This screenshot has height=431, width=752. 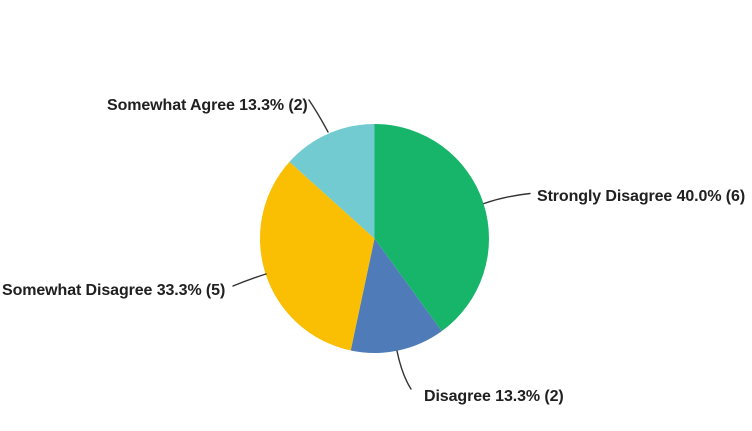 I want to click on leader-line-disagree, so click(x=404, y=370).